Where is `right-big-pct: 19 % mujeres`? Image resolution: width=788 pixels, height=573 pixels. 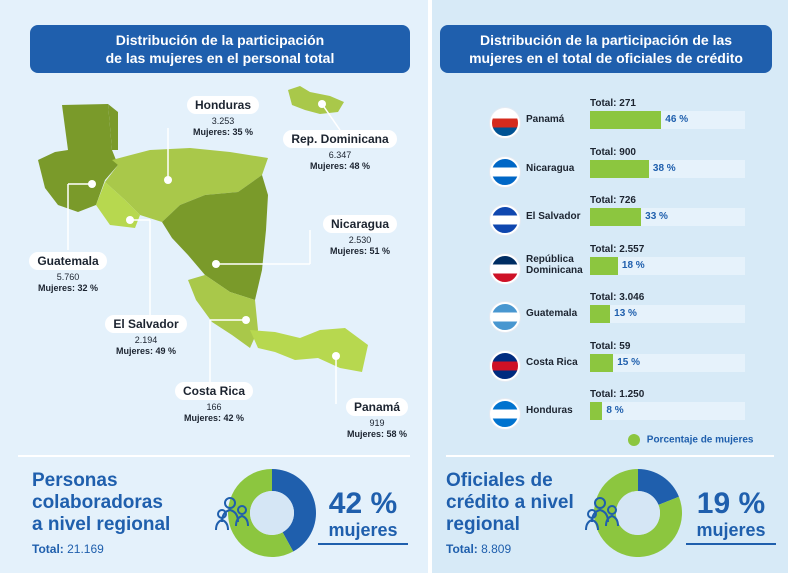 right-big-pct: 19 % mujeres is located at coordinates (731, 516).